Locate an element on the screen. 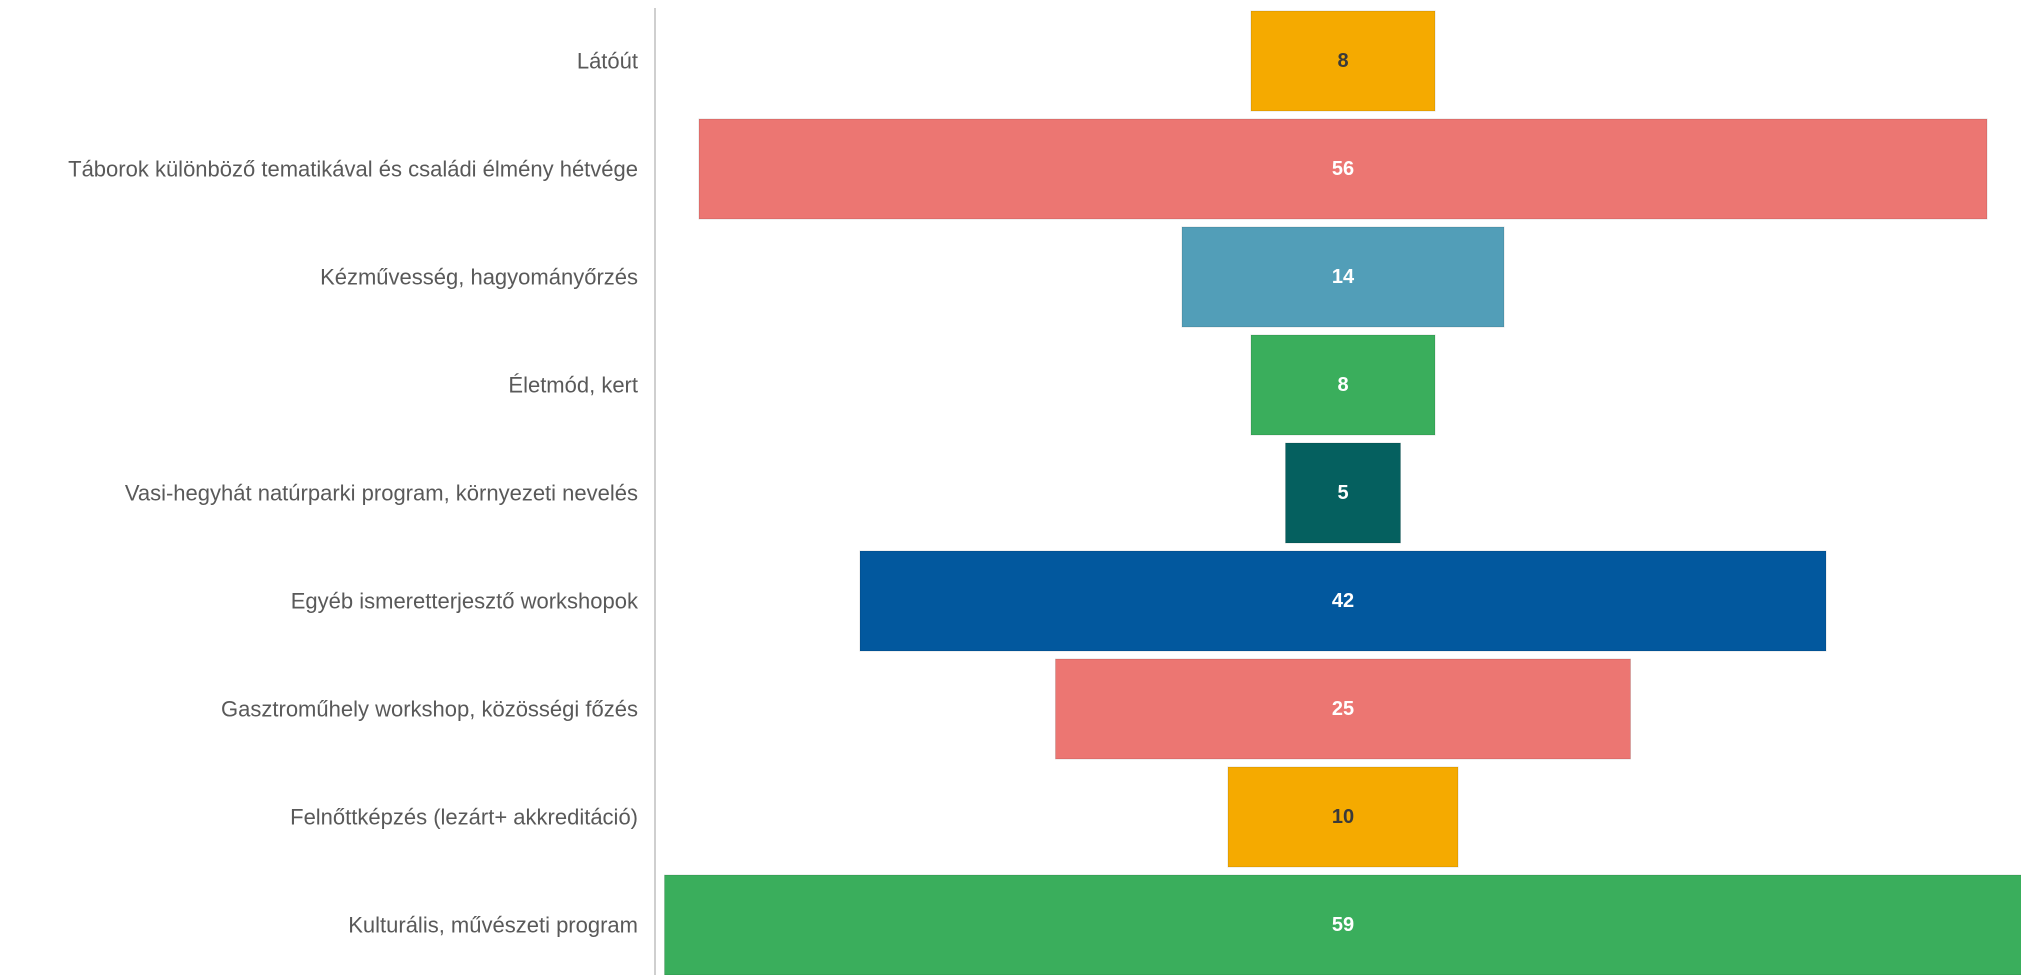 This screenshot has height=975, width=2021. category-label: Egyéb ismeretterjesztő workshopok is located at coordinates (465, 601).